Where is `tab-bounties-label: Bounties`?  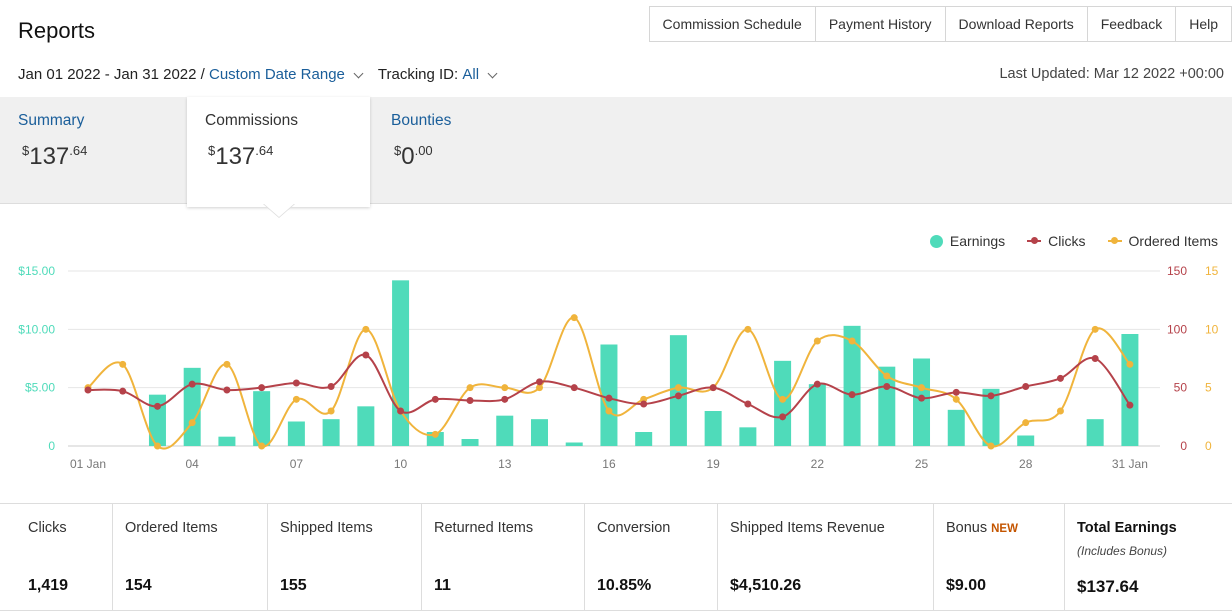 tab-bounties-label: Bounties is located at coordinates (421, 120).